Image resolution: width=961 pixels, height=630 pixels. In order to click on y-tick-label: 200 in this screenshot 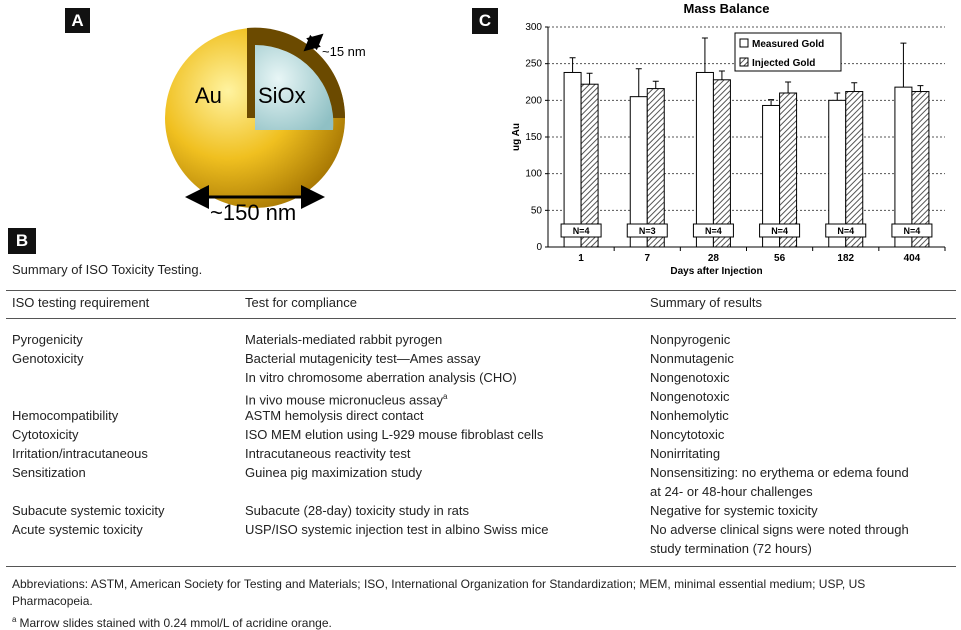, I will do `click(533, 100)`.